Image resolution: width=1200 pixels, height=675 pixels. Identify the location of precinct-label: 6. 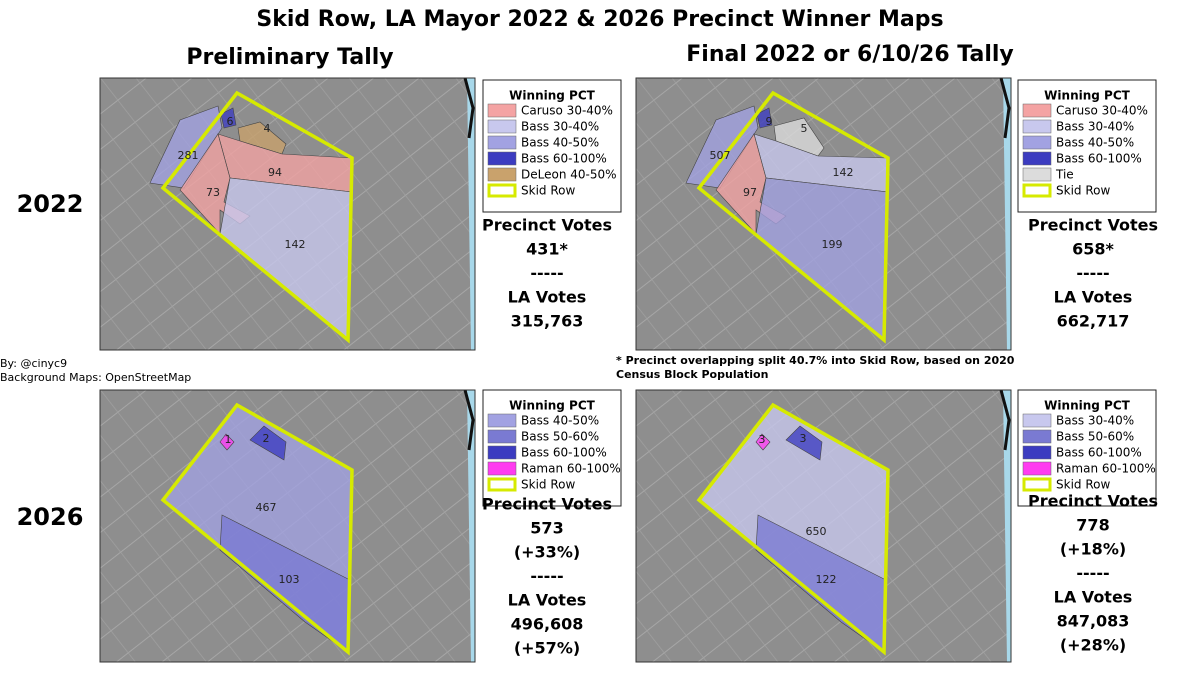
(230, 121).